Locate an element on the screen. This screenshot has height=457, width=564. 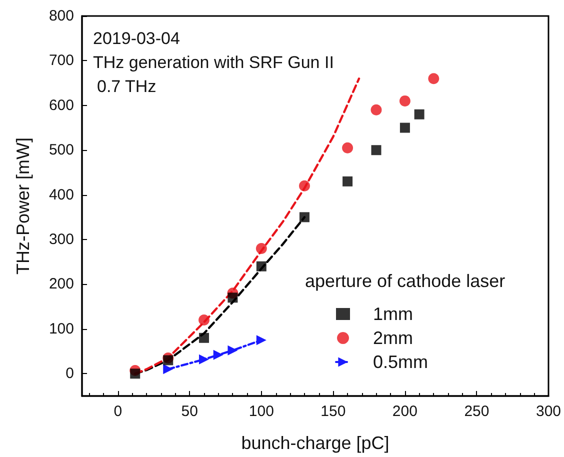
legend-title: aperture of cathode laser is located at coordinates (405, 281).